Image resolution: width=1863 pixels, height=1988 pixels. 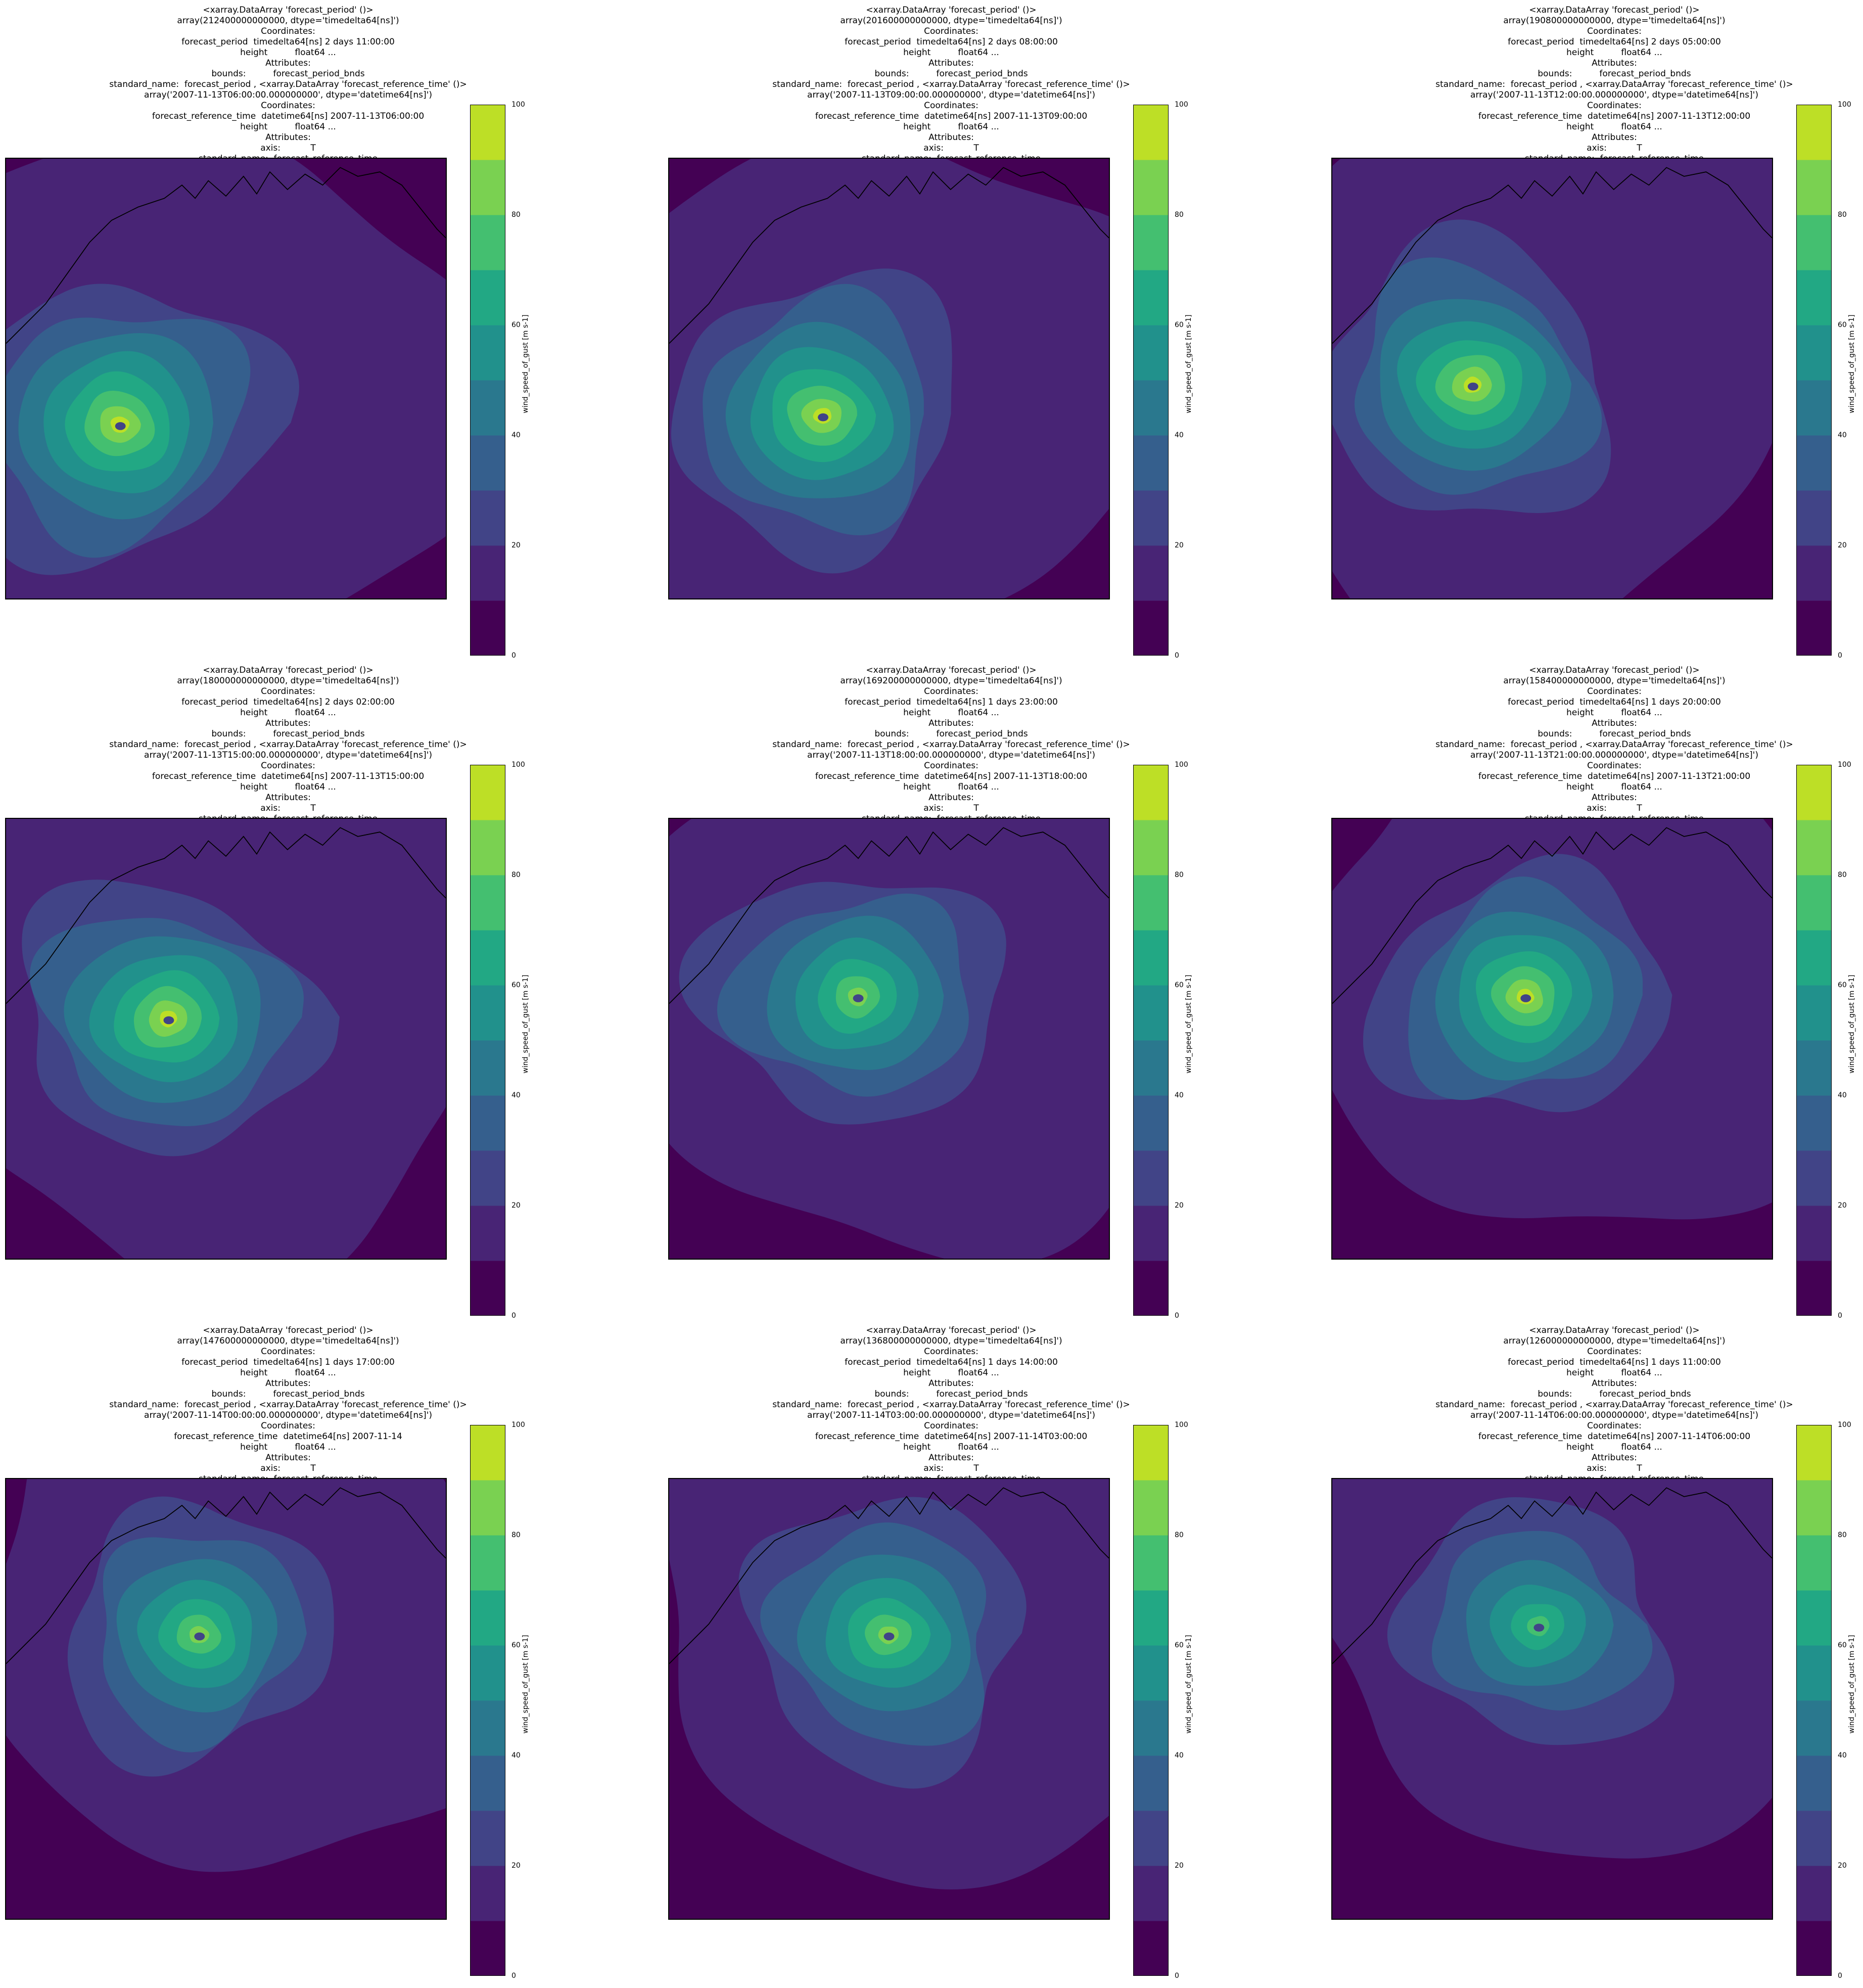 I want to click on colorbar-tick-label: 0, so click(x=513, y=1316).